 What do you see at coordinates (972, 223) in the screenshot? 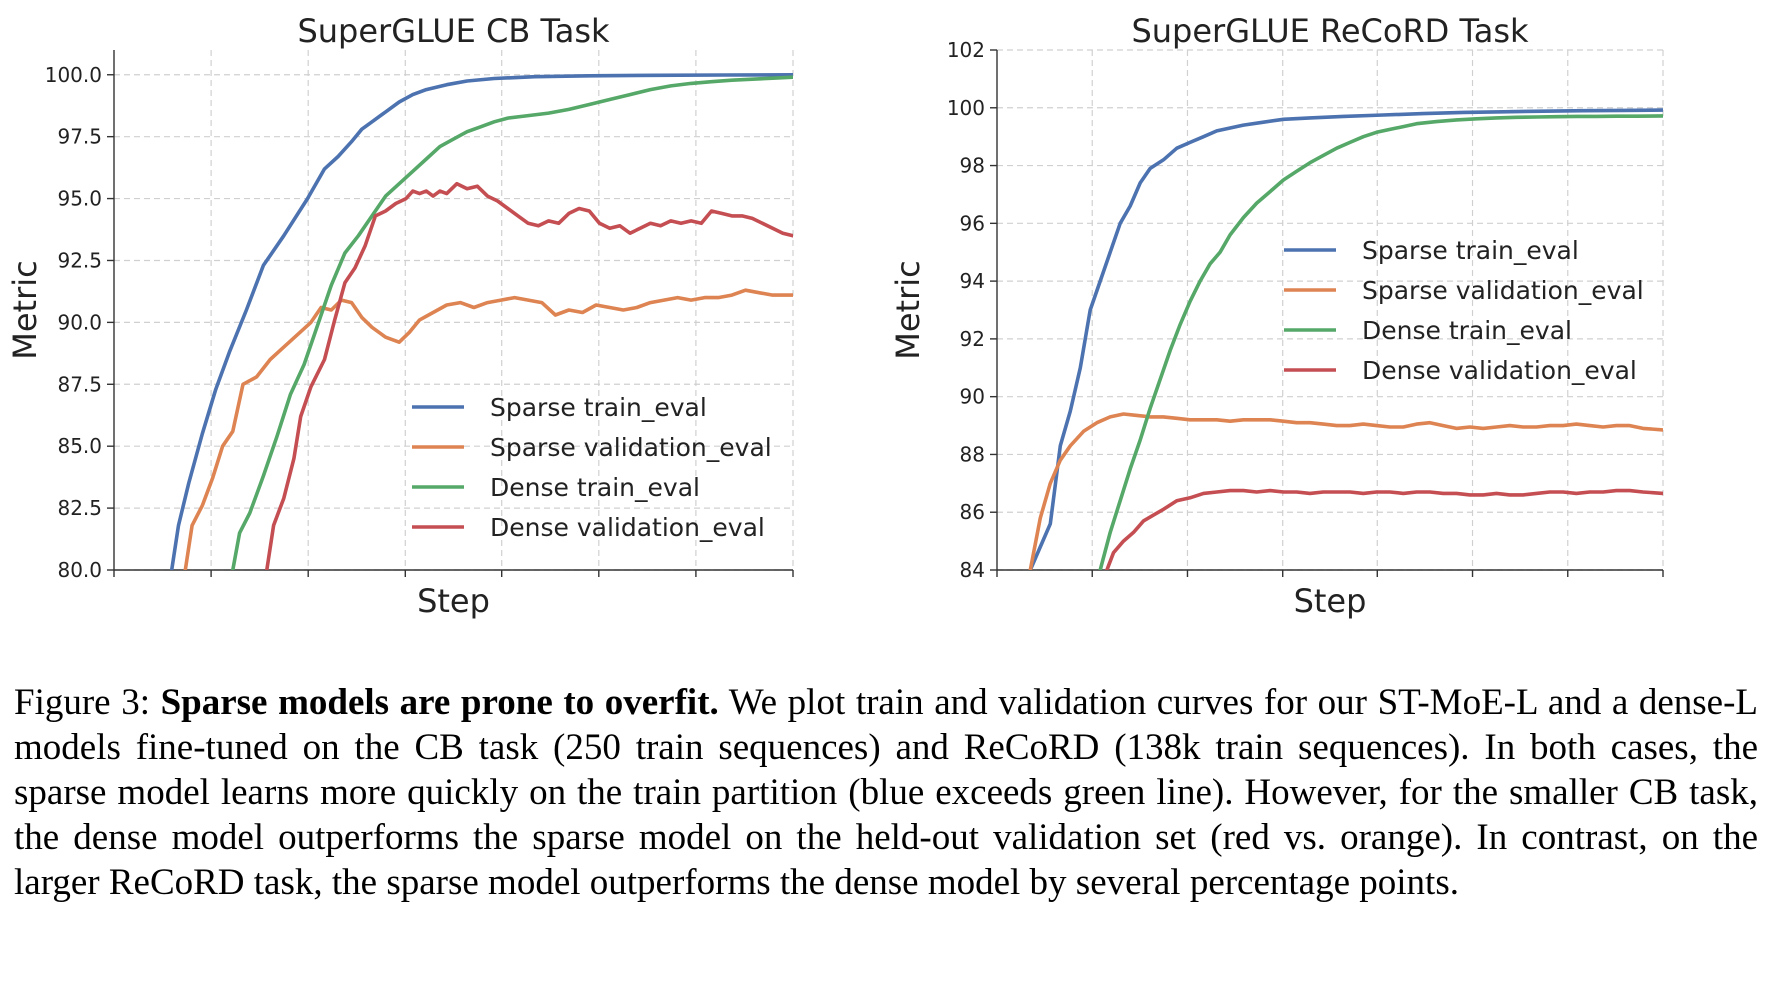
I see `y-tick-label: 96` at bounding box center [972, 223].